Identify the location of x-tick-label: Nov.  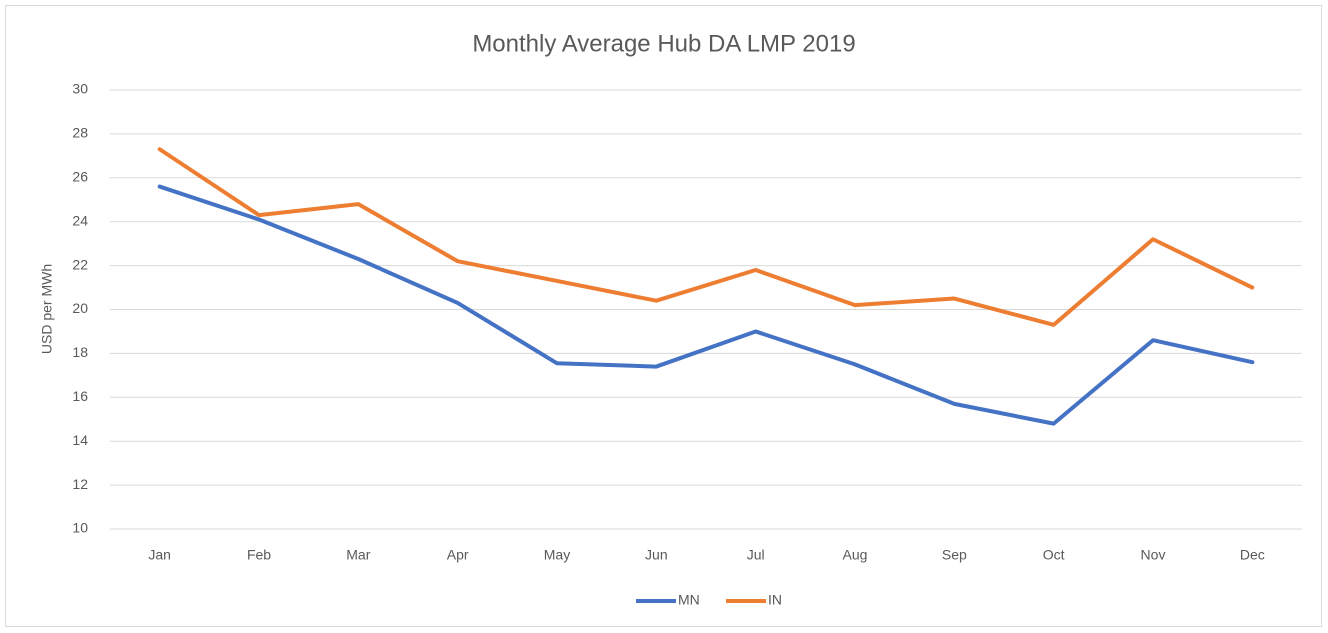
(1153, 555).